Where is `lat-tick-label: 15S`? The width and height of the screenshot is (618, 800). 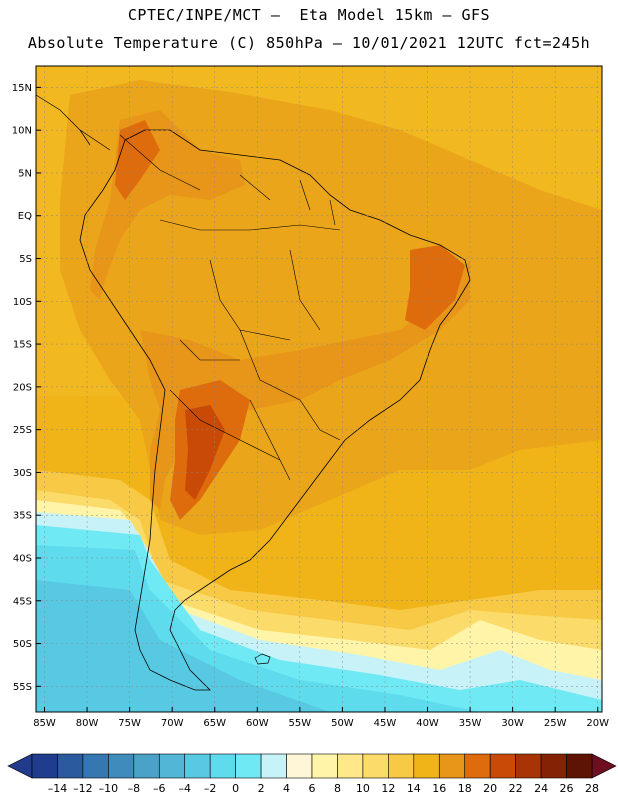
lat-tick-label: 15S is located at coordinates (22, 345).